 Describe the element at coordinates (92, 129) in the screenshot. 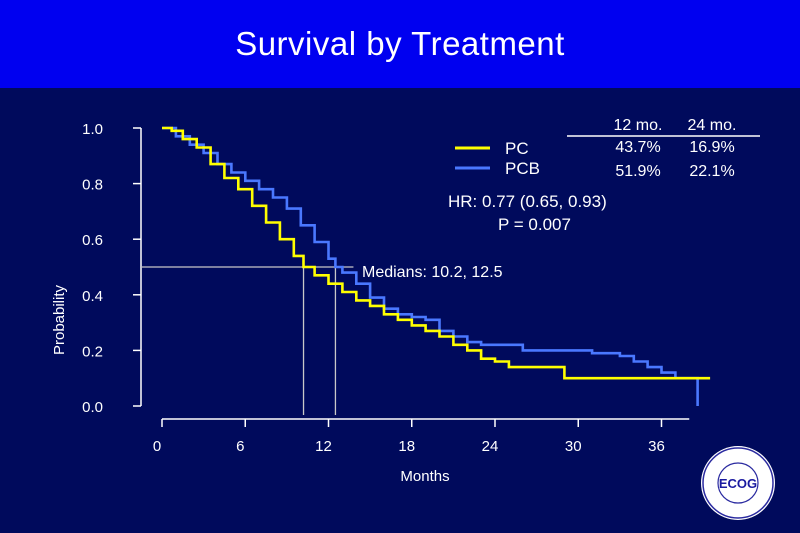

I see `y-tick-label: 1.0` at that location.